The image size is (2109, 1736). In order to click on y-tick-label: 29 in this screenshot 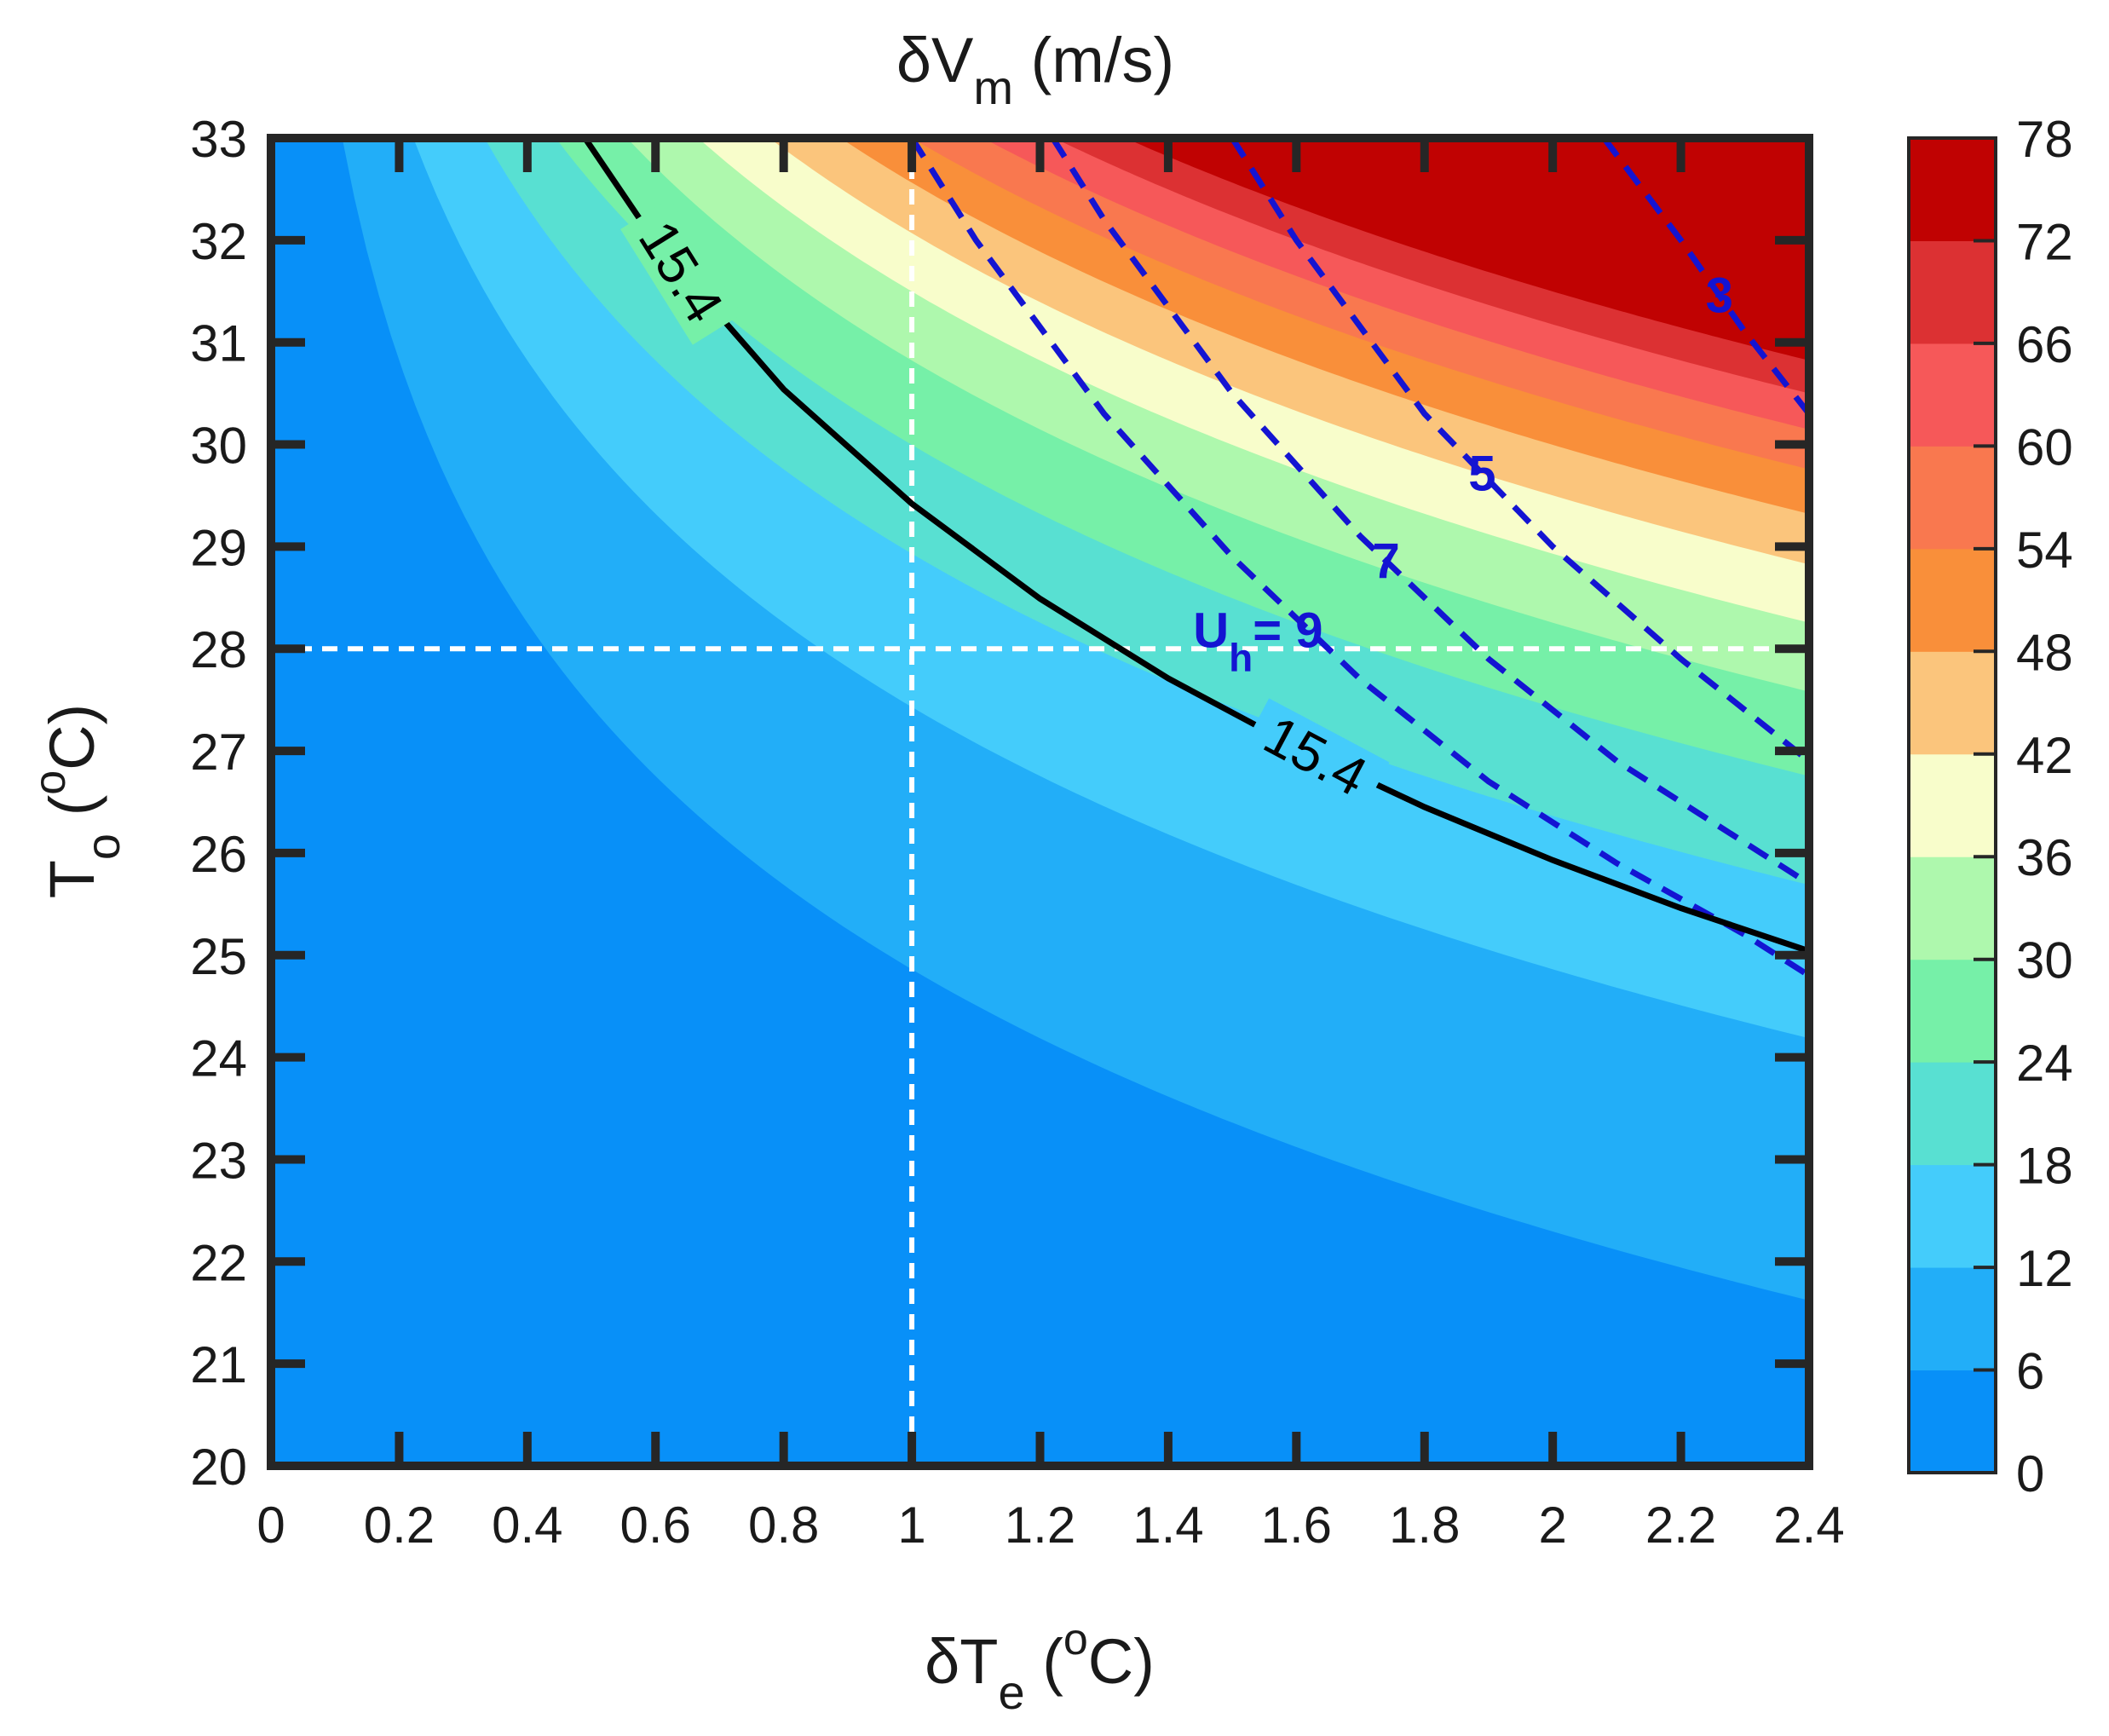, I will do `click(218, 547)`.